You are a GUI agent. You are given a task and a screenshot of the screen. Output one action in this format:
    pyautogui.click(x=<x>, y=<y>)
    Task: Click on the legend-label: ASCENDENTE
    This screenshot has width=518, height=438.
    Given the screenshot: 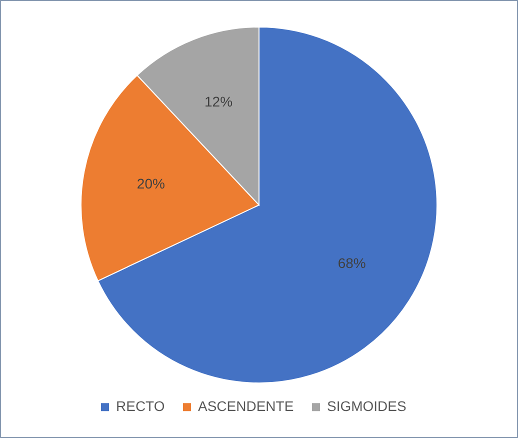 What is the action you would take?
    pyautogui.click(x=246, y=406)
    